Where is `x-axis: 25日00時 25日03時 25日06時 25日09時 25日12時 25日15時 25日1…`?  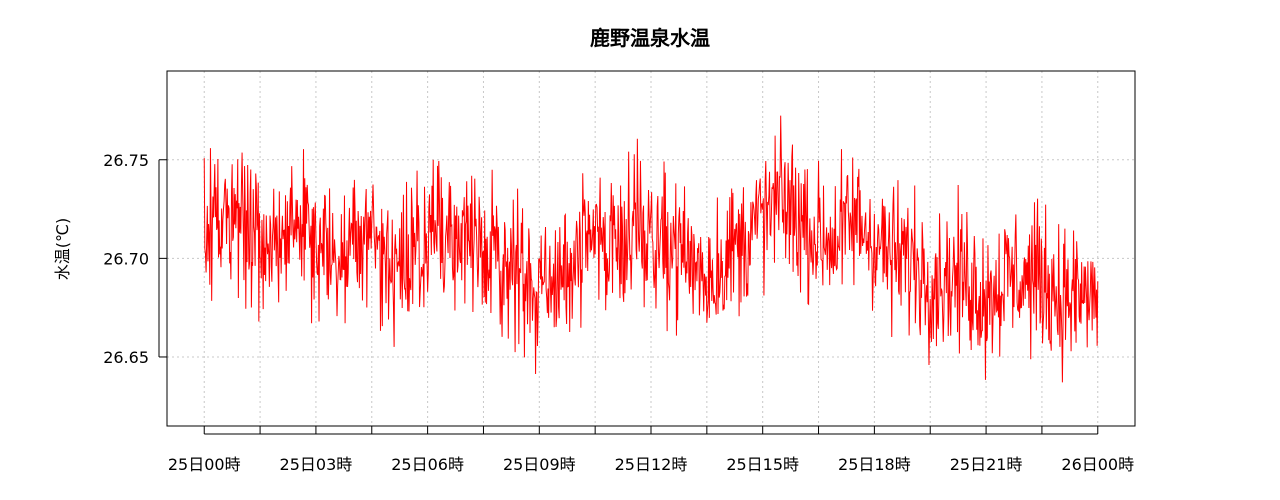
x-axis: 25日00時 25日03時 25日06時 25日09時 25日12時 25日15時 25日1… is located at coordinates (651, 450).